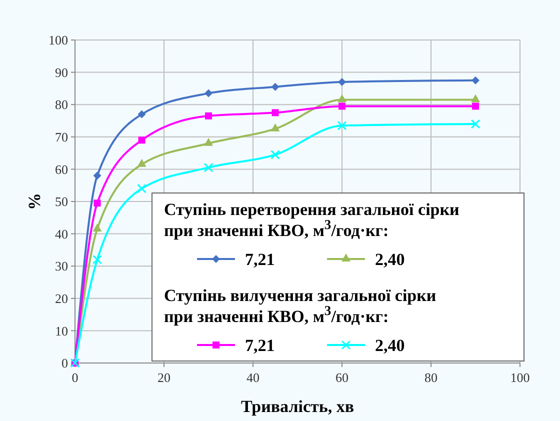 The width and height of the screenshot is (560, 421). What do you see at coordinates (300, 306) in the screenshot?
I see `text: Ступінь вилучення загальної сірки при значенні КВО, м$^{3}$/год·кг:` at bounding box center [300, 306].